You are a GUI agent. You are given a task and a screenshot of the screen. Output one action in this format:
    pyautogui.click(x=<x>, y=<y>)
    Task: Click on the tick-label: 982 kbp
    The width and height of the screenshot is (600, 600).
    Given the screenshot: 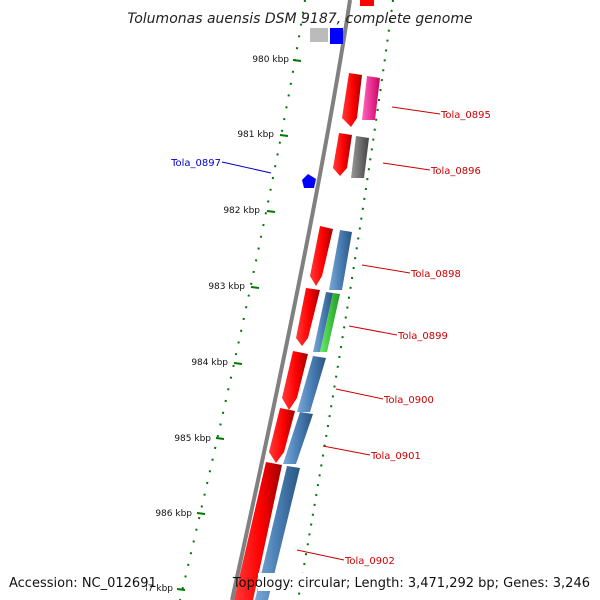 What is the action you would take?
    pyautogui.click(x=241, y=211)
    